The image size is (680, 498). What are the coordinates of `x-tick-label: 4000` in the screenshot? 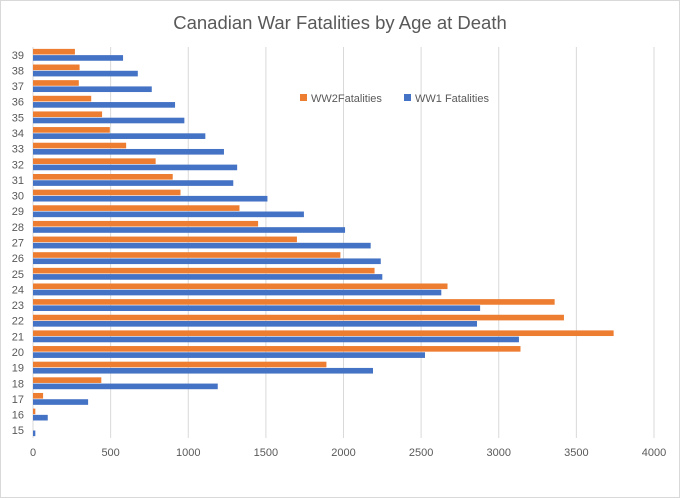 It's located at (654, 453).